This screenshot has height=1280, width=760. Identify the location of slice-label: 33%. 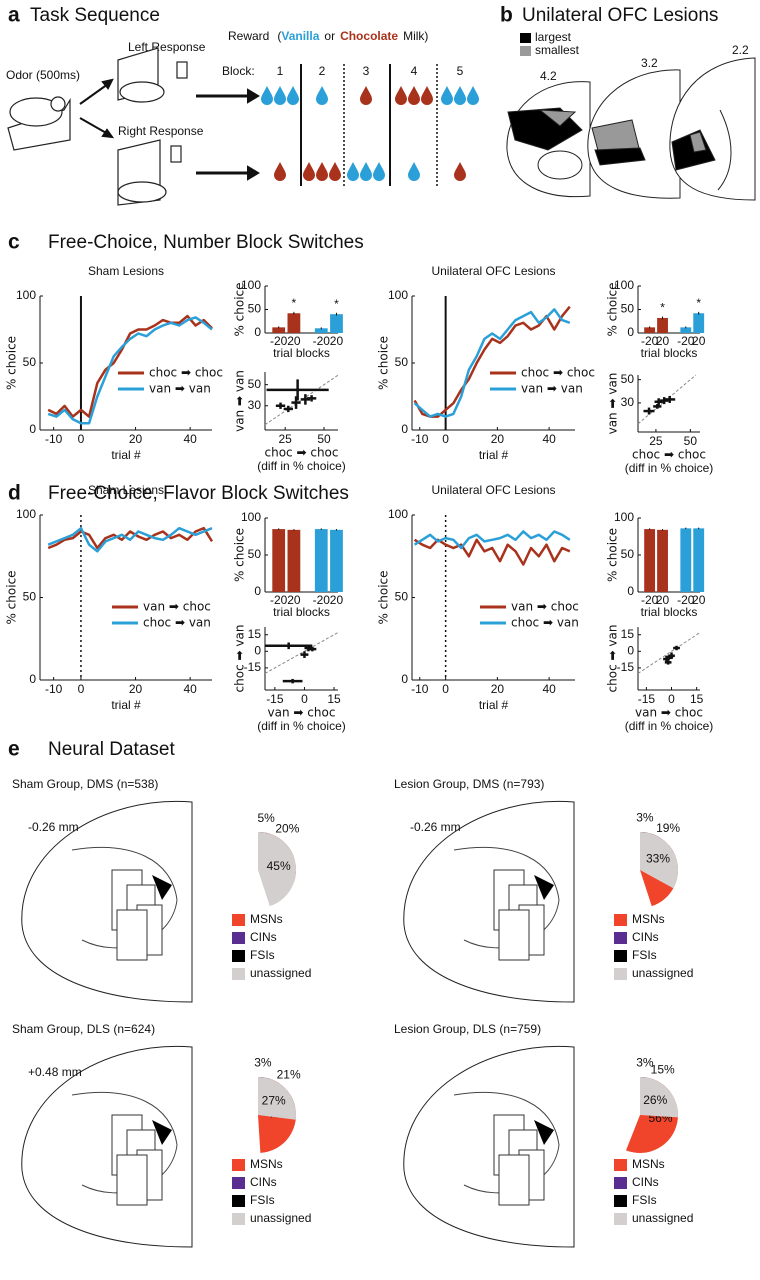
(658, 859).